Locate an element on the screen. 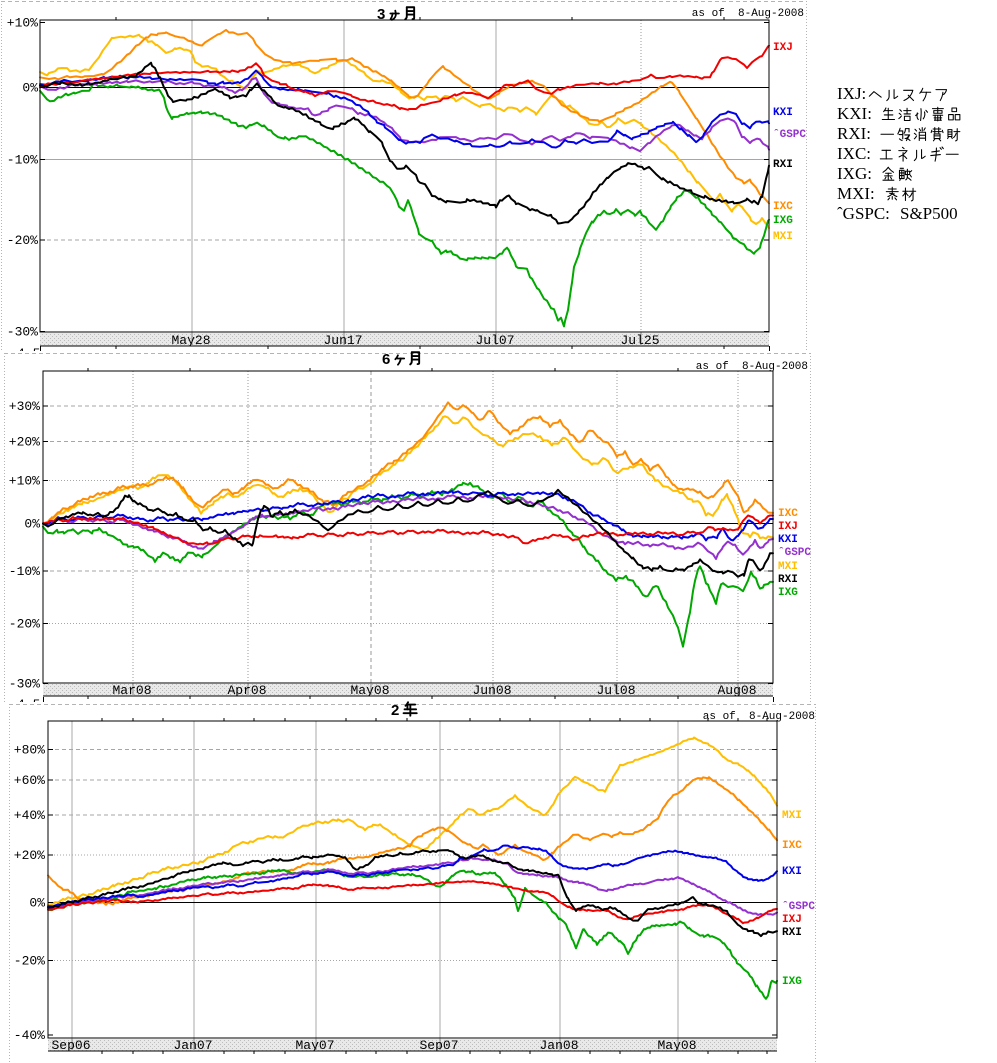  svg-text: ˆGSPC: is located at coordinates (863, 213).